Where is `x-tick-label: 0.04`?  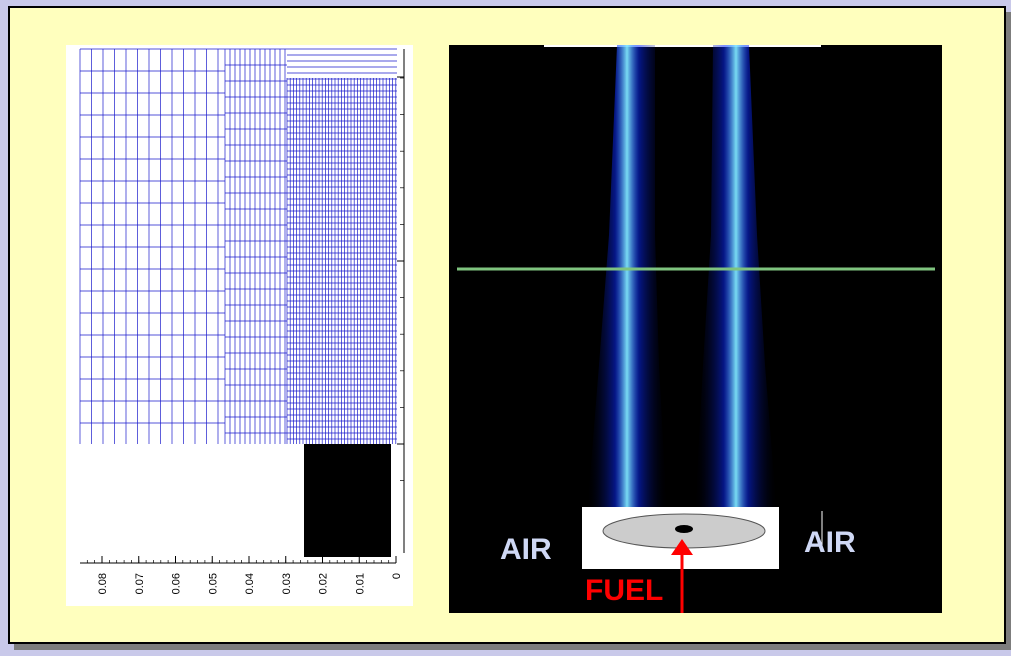 x-tick-label: 0.04 is located at coordinates (250, 583).